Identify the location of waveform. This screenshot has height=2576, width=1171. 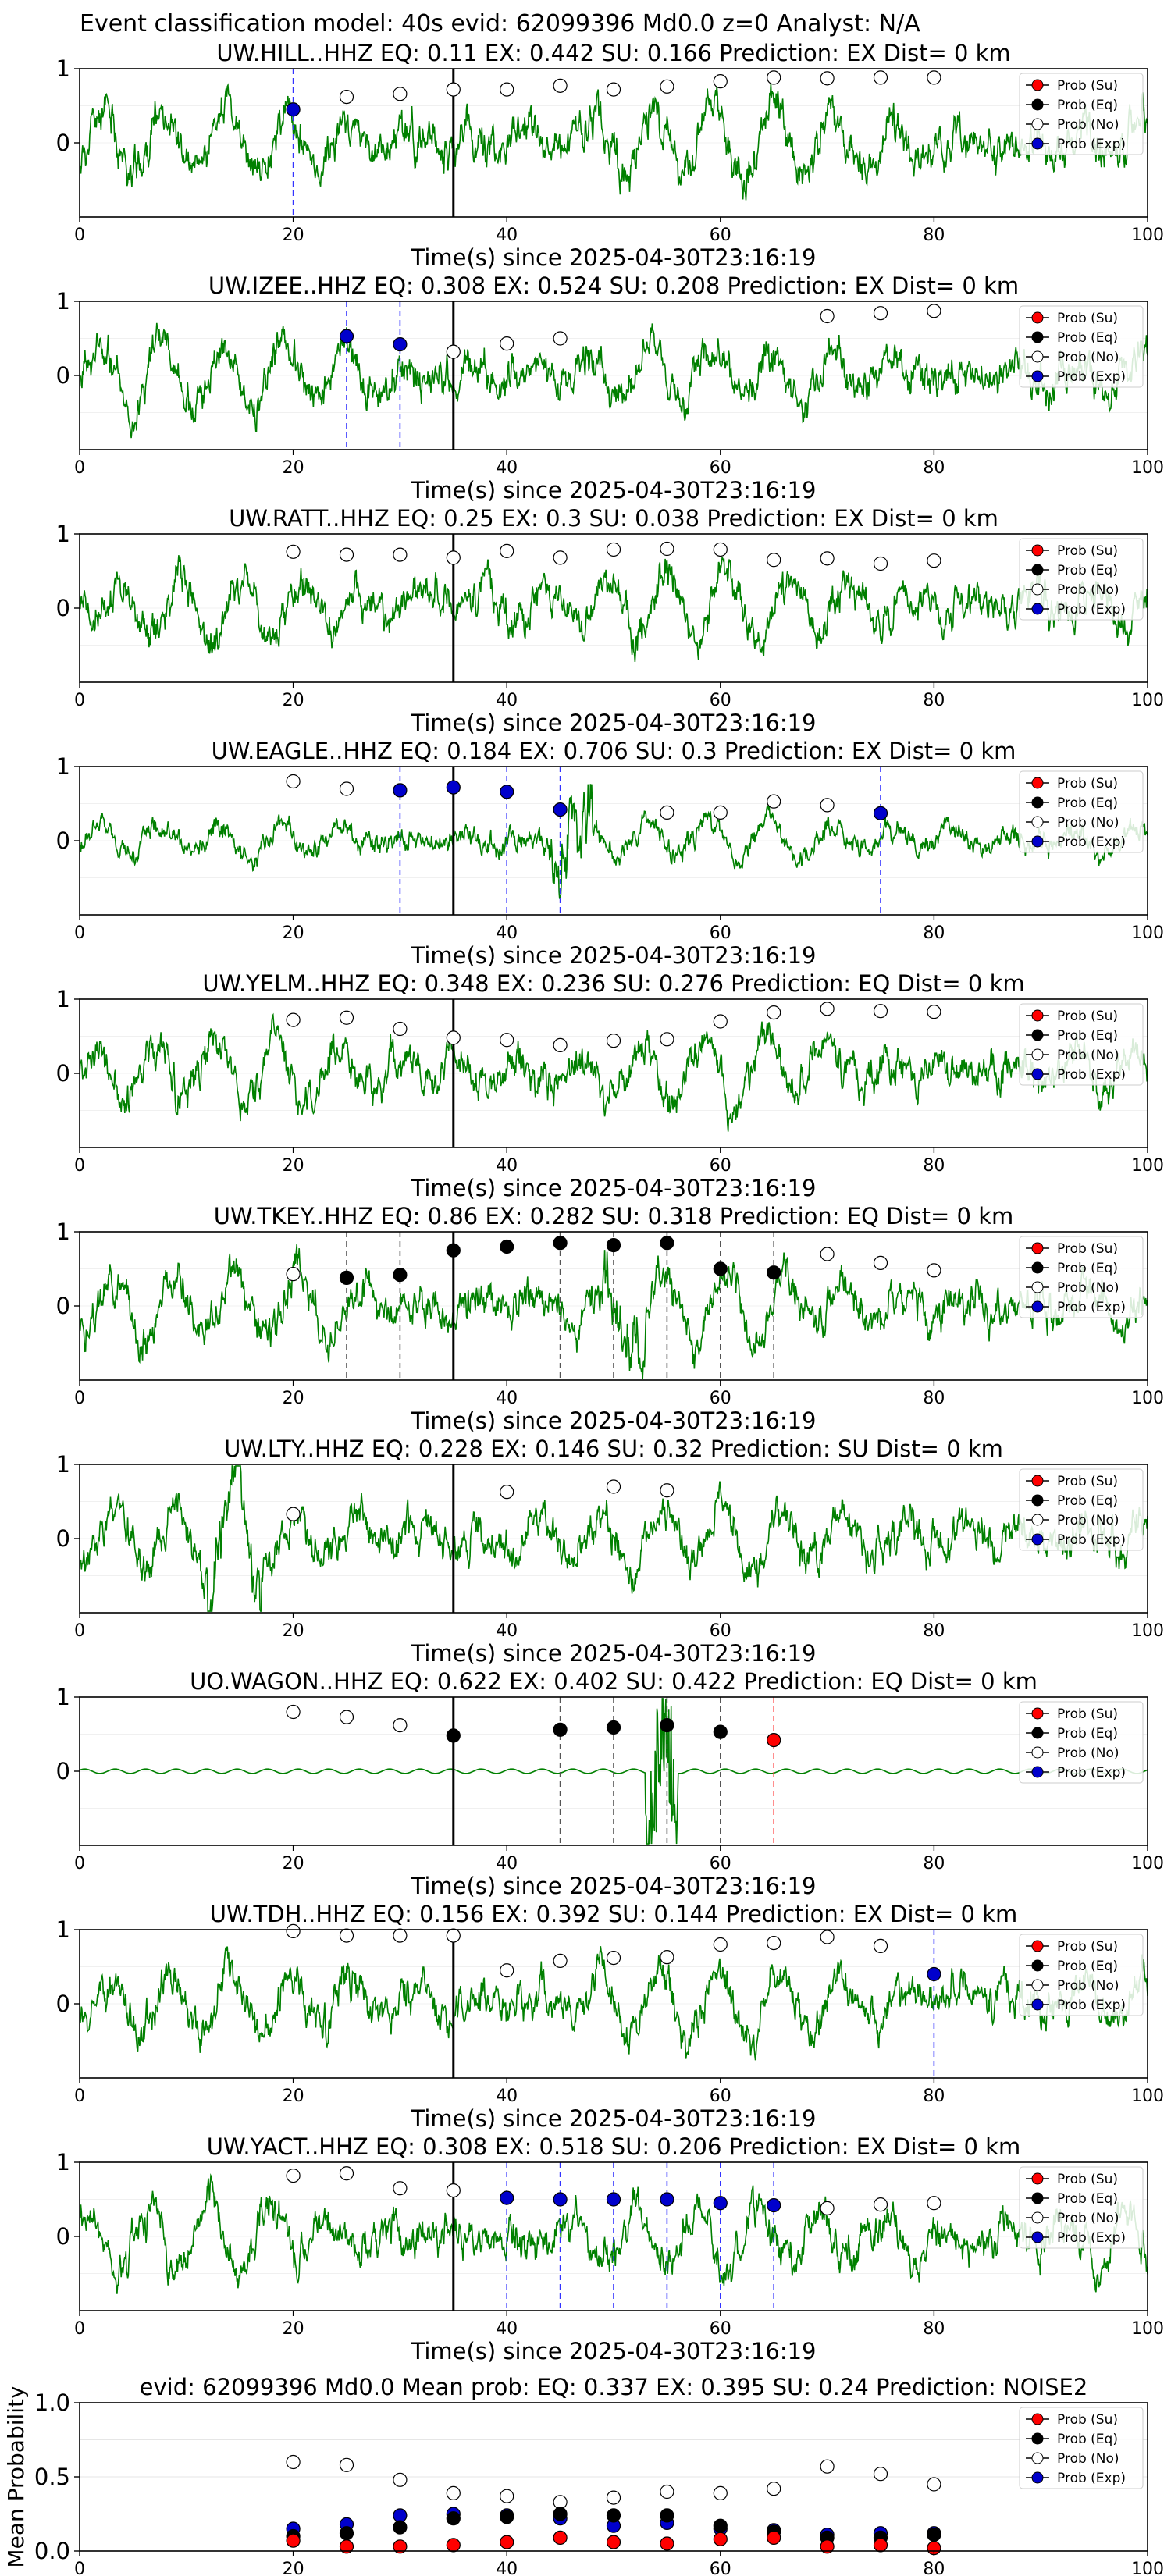
(614, 2003).